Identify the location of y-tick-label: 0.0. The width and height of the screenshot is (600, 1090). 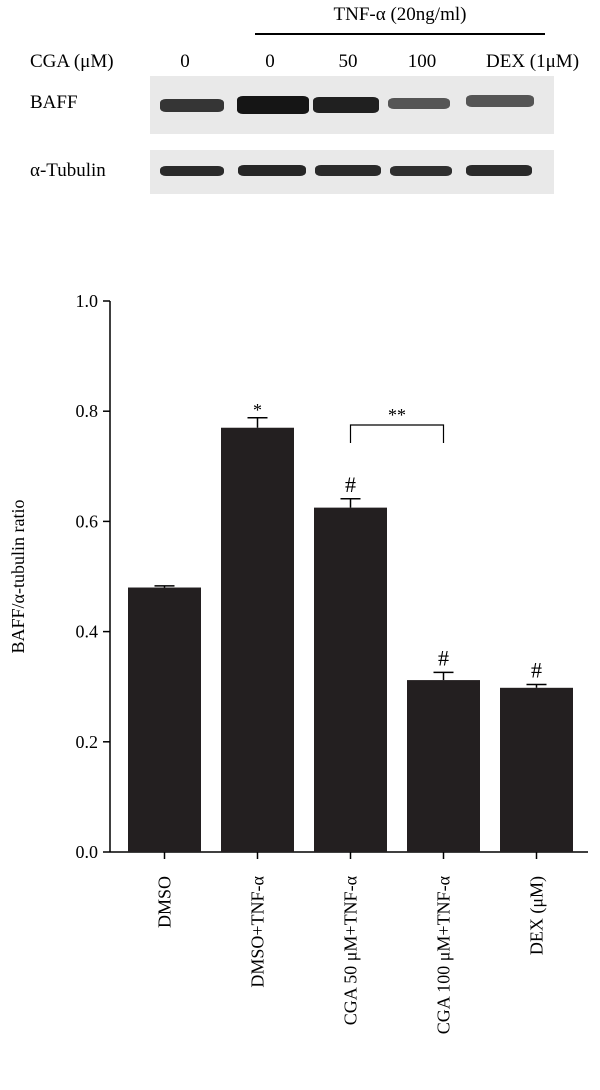
(87, 852).